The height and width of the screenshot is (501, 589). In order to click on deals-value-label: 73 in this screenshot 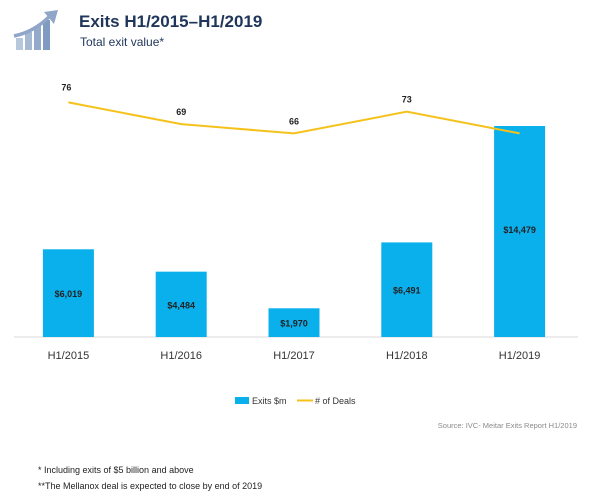, I will do `click(407, 100)`.